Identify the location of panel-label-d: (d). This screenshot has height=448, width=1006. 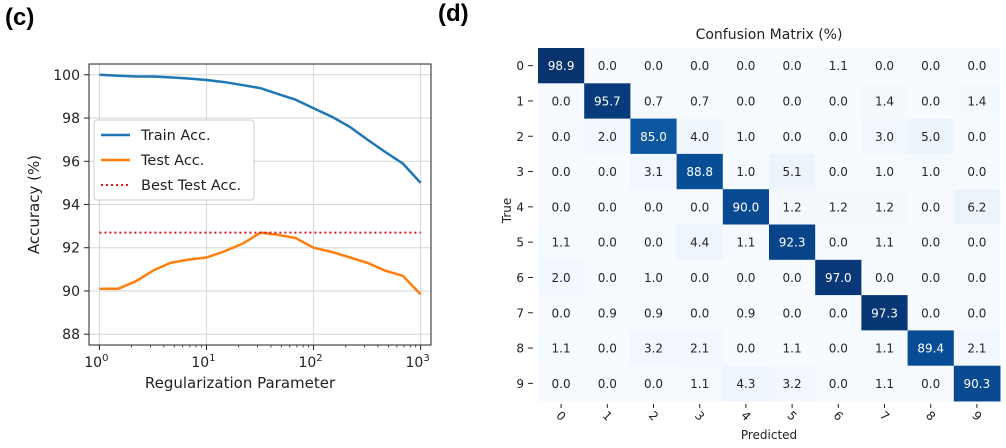
(453, 13).